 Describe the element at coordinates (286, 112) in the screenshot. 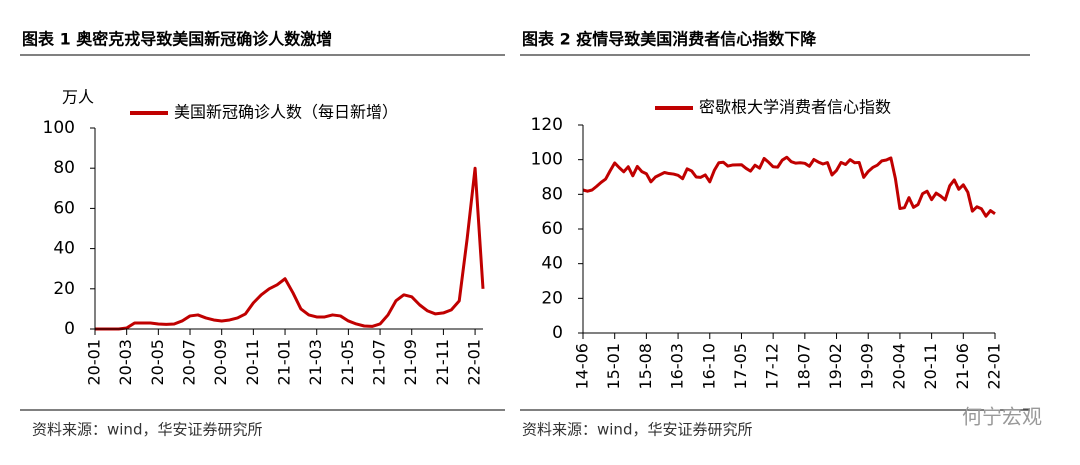

I see `legend-label: 美国新冠确诊人数（每日新增）` at that location.